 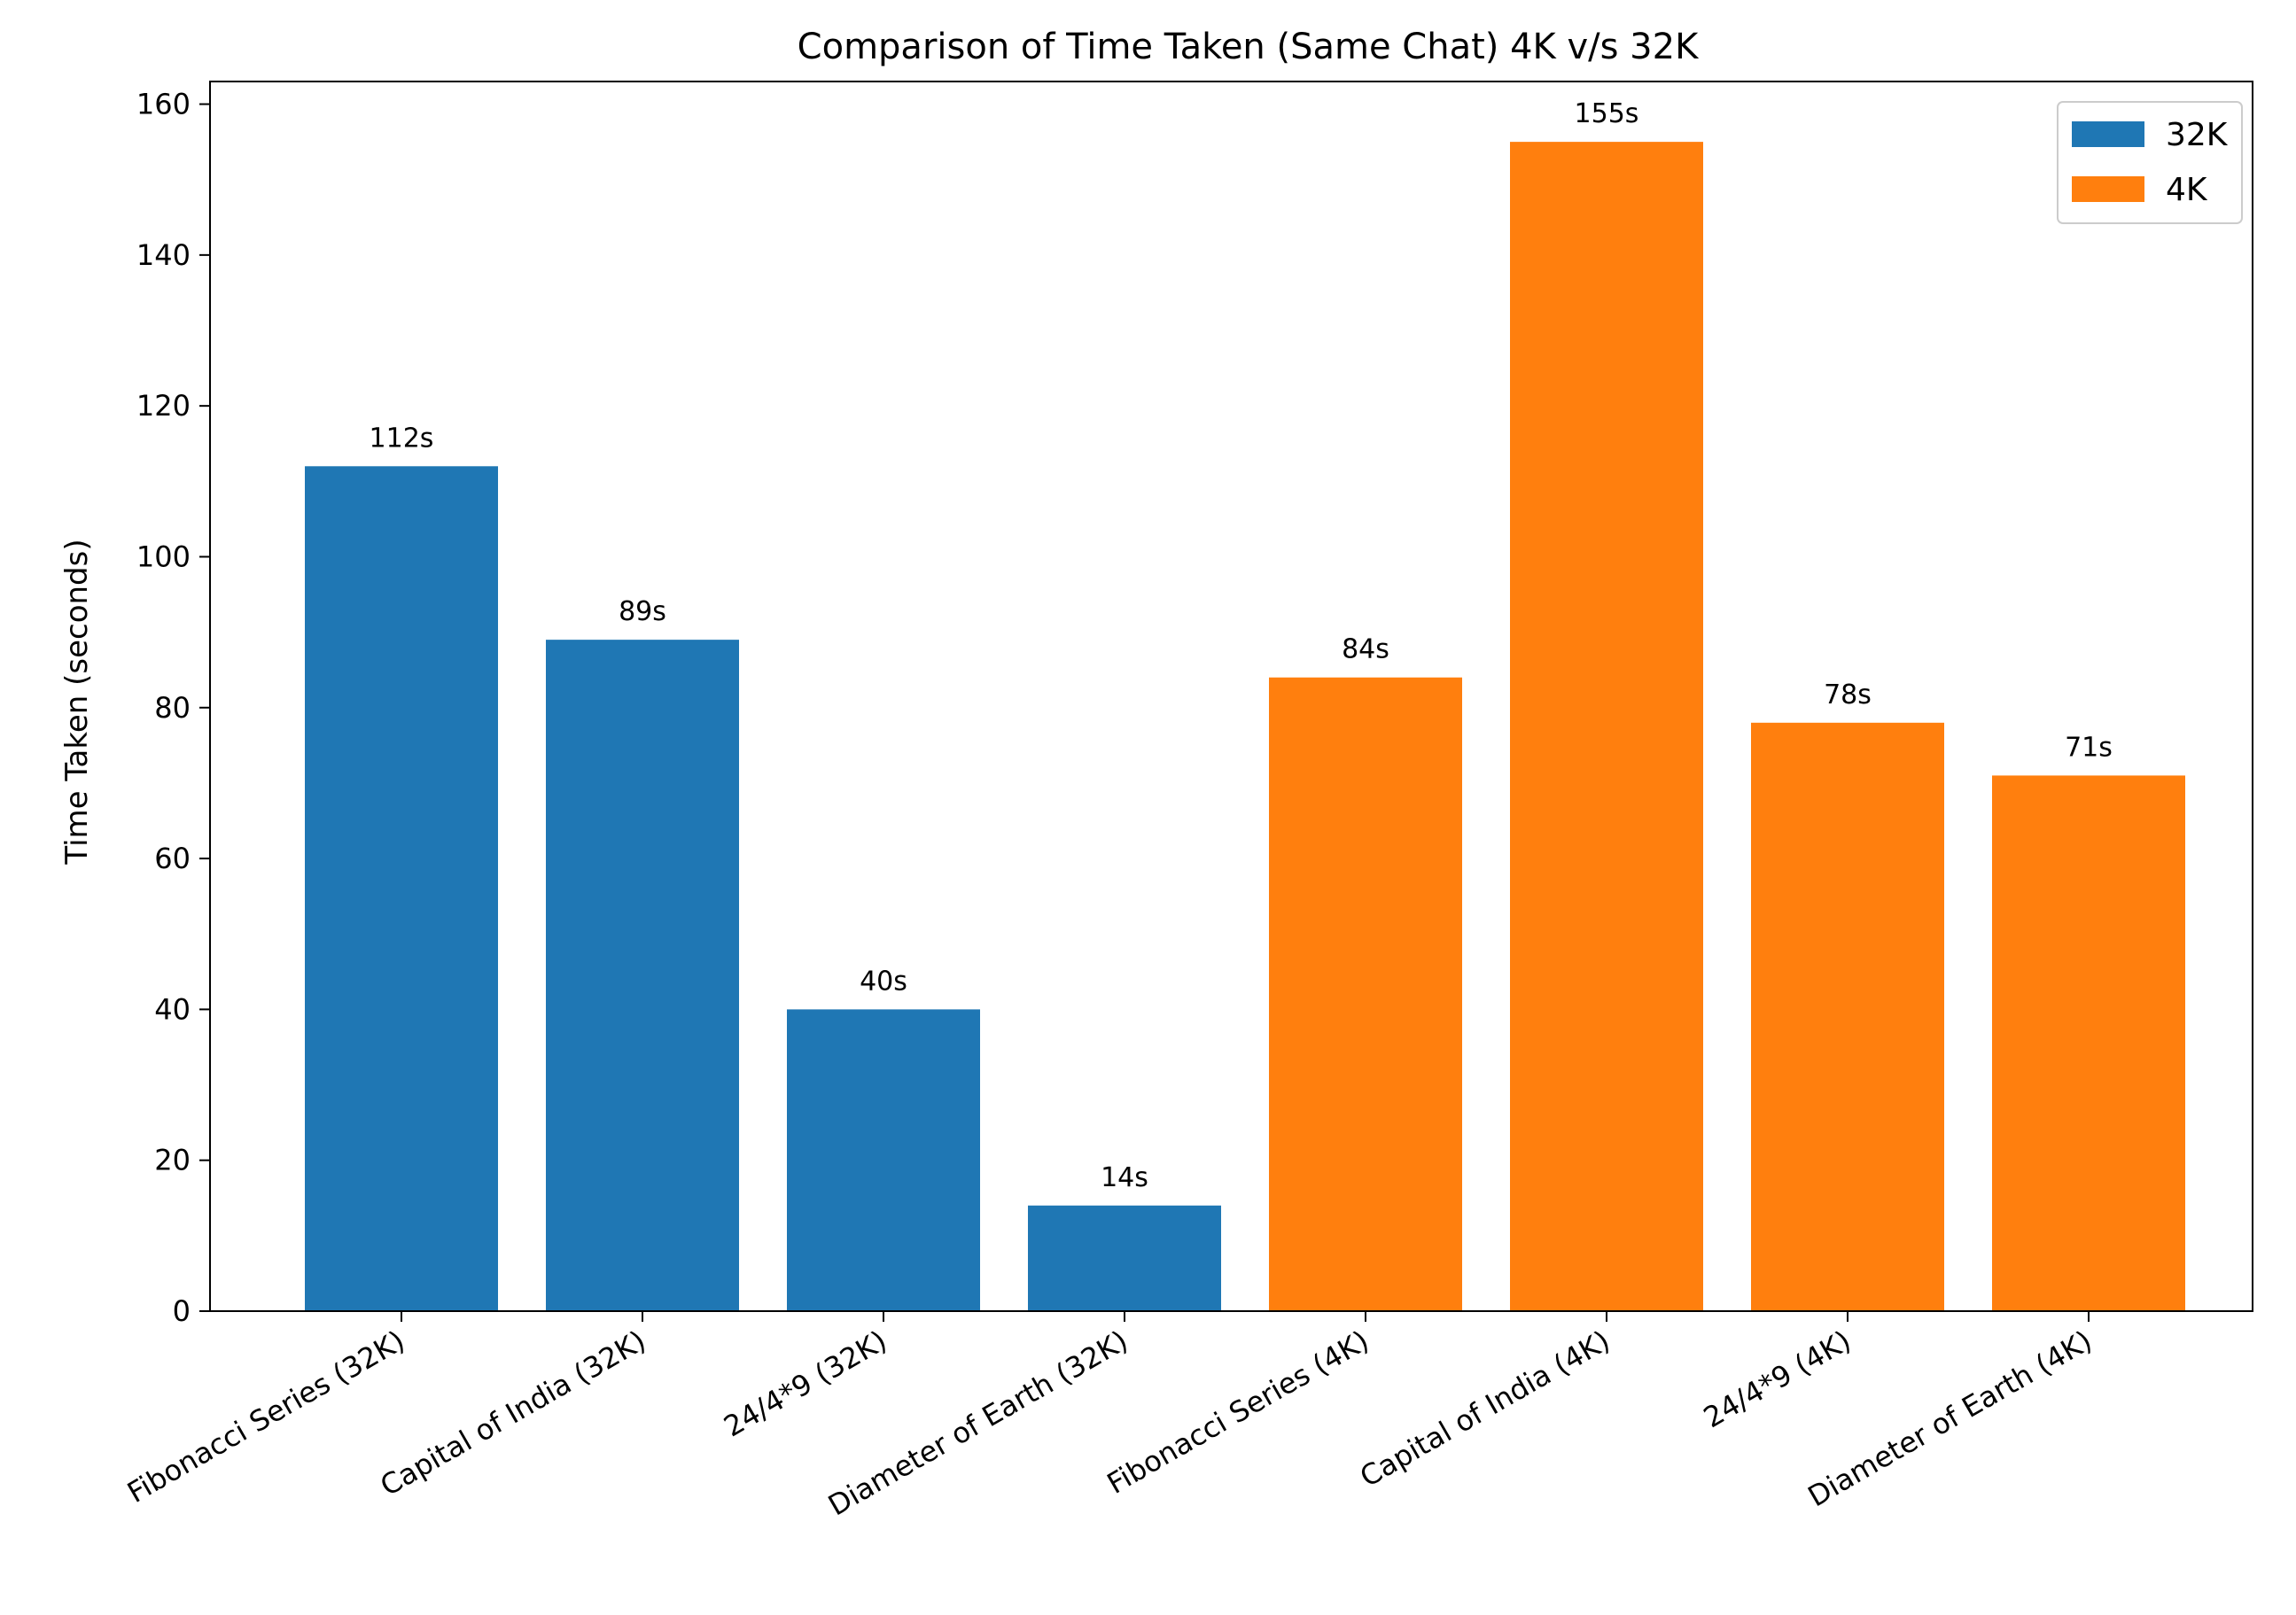 What do you see at coordinates (163, 556) in the screenshot?
I see `y-tick-label: 100` at bounding box center [163, 556].